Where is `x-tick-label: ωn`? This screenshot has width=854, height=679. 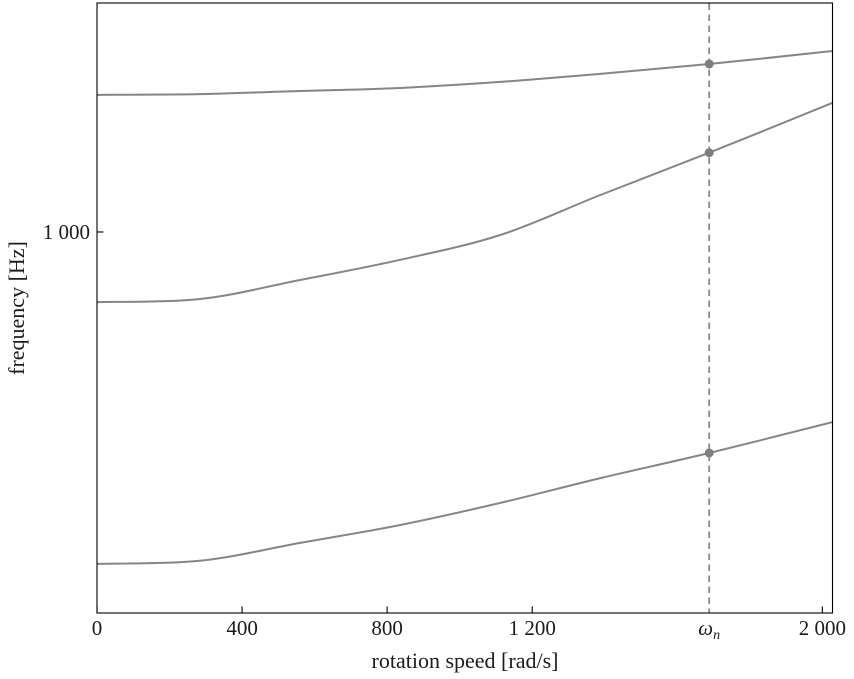
x-tick-label: ωn is located at coordinates (709, 629).